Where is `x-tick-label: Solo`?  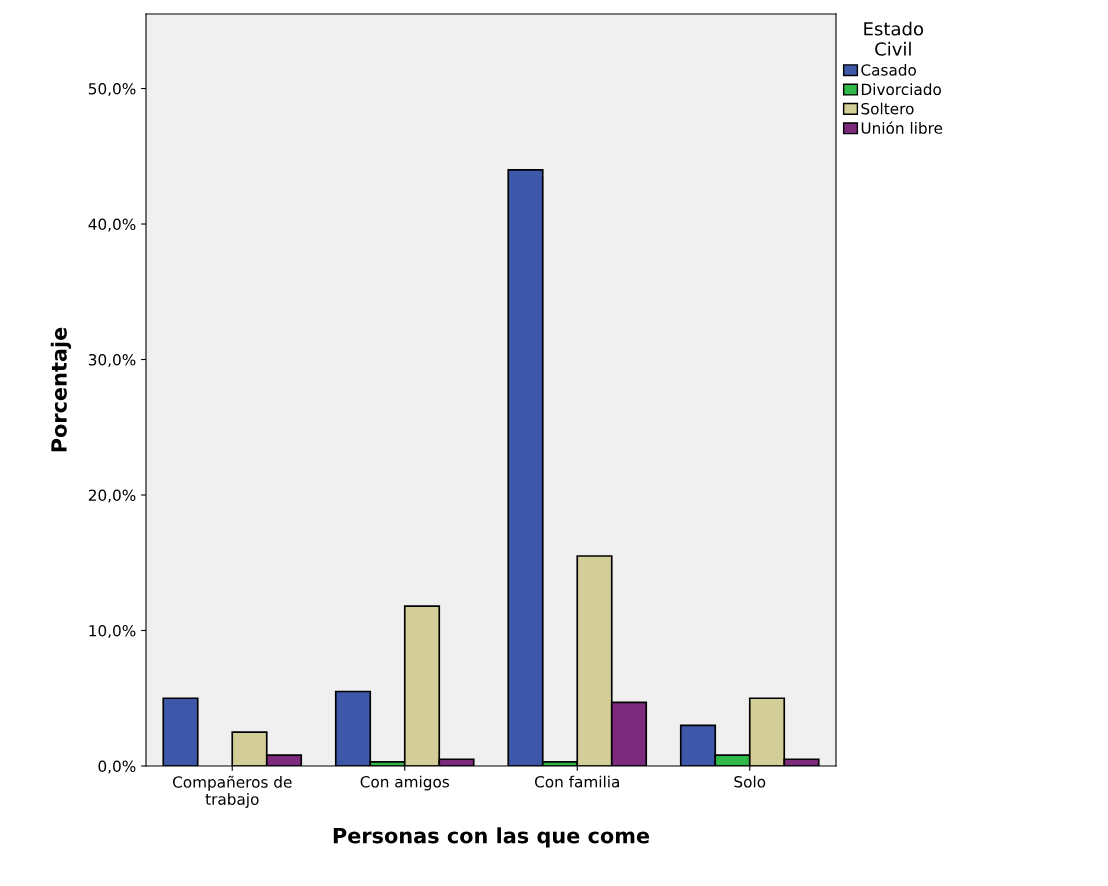
x-tick-label: Solo is located at coordinates (750, 781).